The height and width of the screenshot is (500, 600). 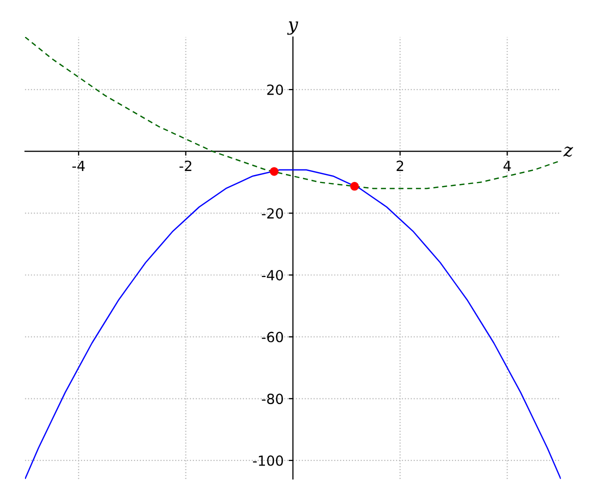 I want to click on x-tick-label: 2, so click(x=400, y=165).